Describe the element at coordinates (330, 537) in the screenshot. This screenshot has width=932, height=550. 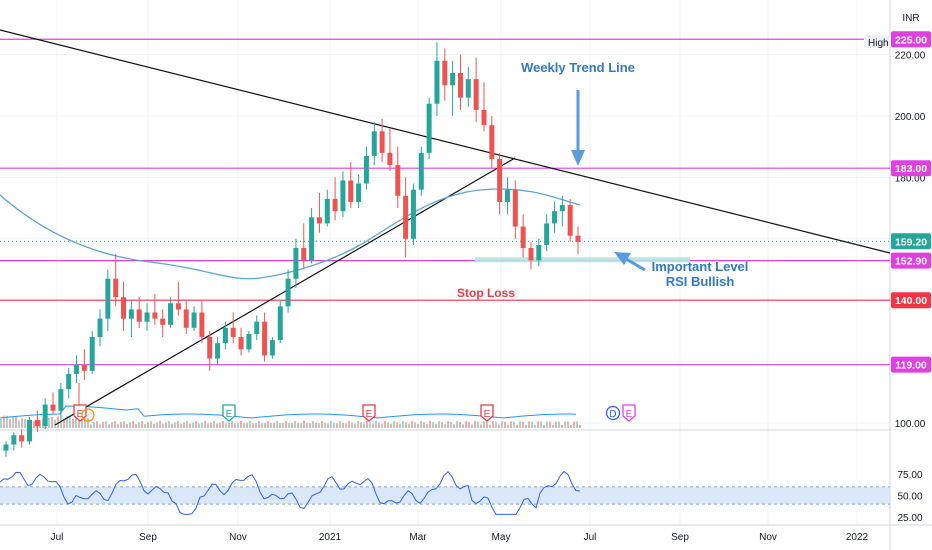
I see `time-tick: 2021` at that location.